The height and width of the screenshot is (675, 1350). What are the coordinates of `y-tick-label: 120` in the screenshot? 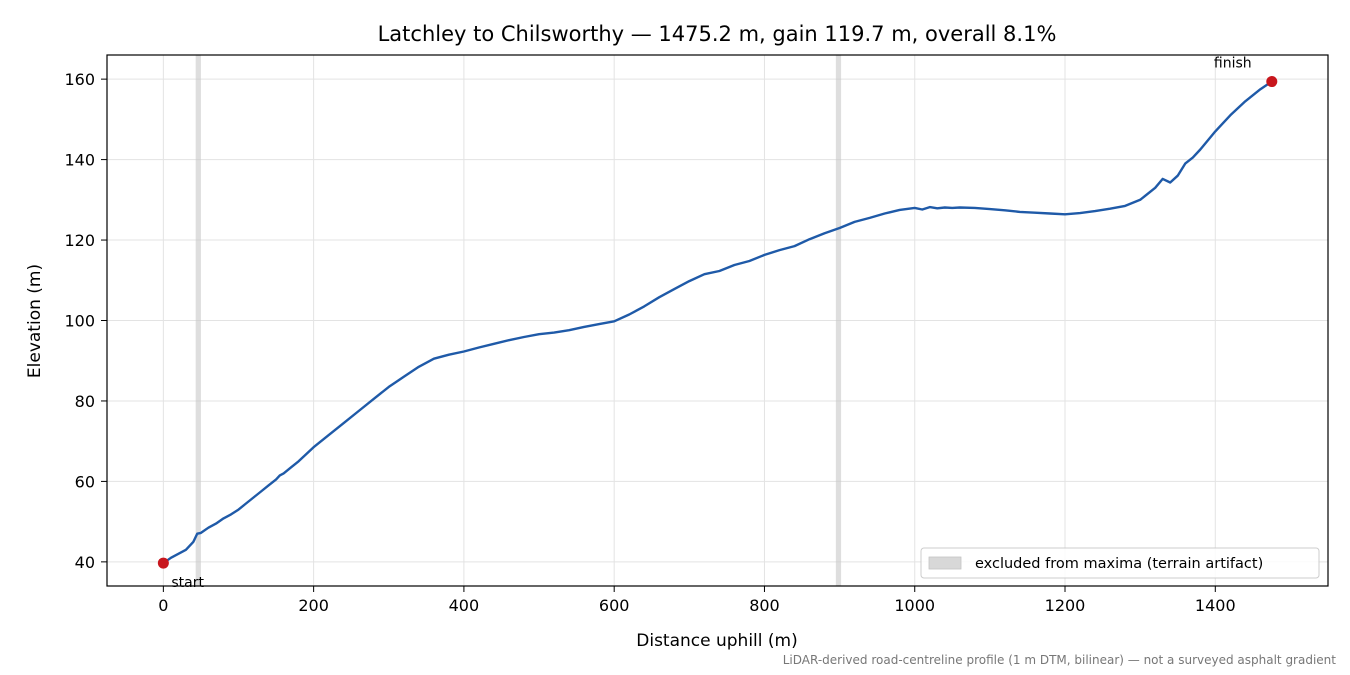 It's located at (79, 240).